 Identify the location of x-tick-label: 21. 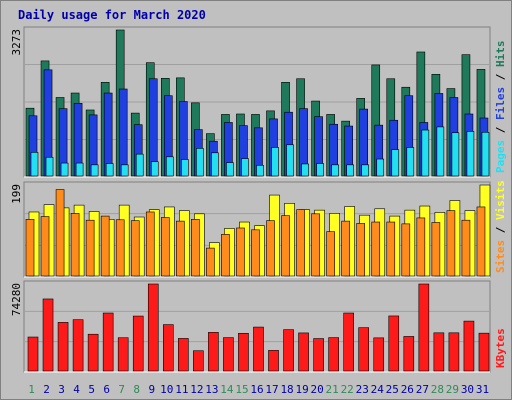
(332, 389).